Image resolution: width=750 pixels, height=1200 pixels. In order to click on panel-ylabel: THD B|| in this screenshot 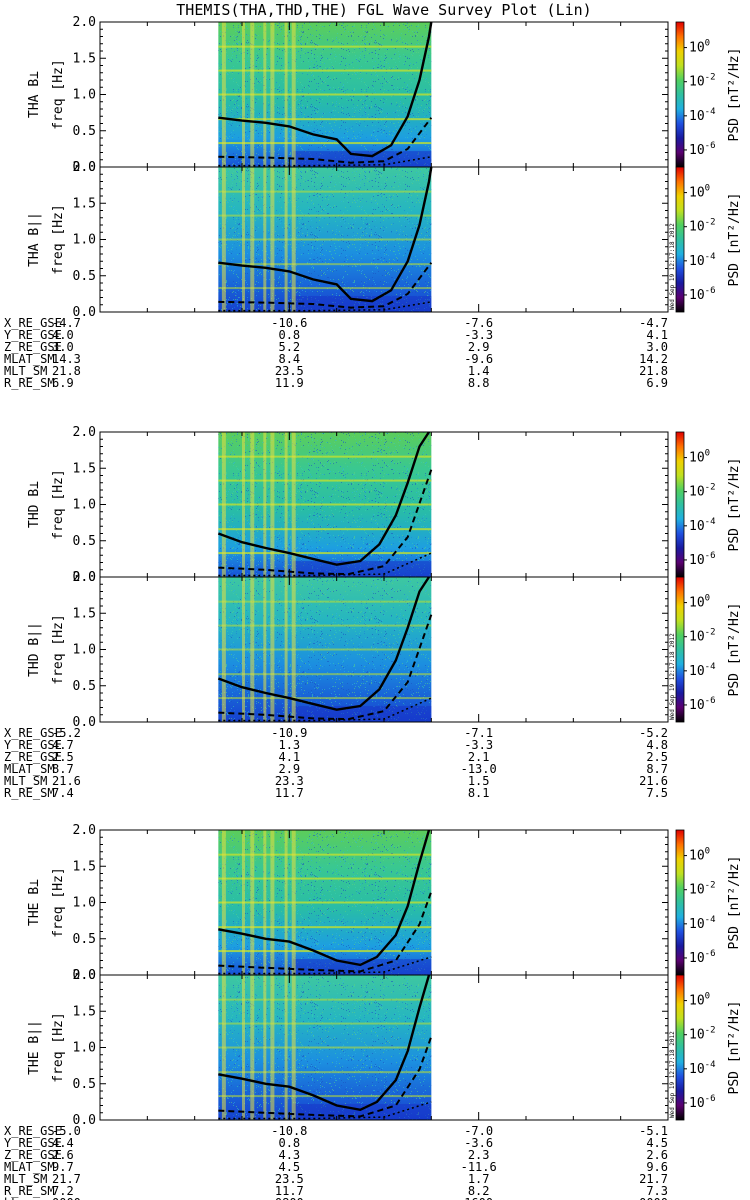, I will do `click(34, 649)`.